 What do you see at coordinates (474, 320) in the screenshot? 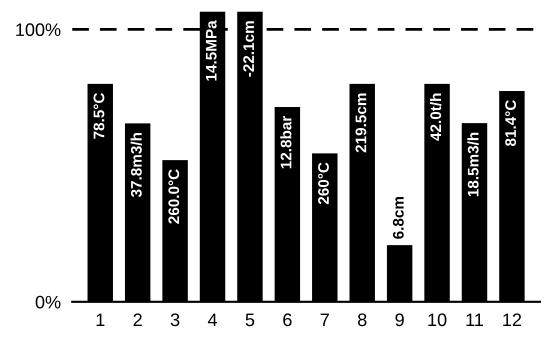
I see `x-tick-label: 11` at bounding box center [474, 320].